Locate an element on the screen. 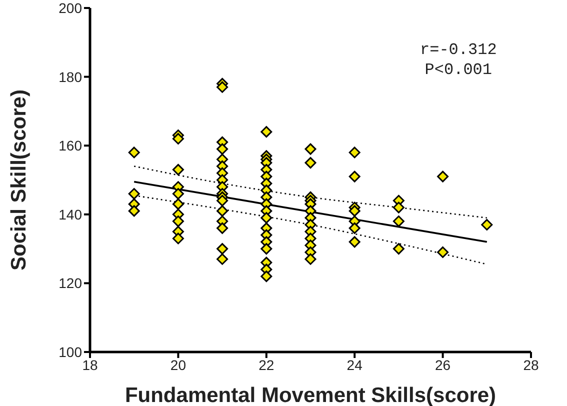 Image resolution: width=567 pixels, height=406 pixels. x-tick-label: 28 is located at coordinates (531, 364).